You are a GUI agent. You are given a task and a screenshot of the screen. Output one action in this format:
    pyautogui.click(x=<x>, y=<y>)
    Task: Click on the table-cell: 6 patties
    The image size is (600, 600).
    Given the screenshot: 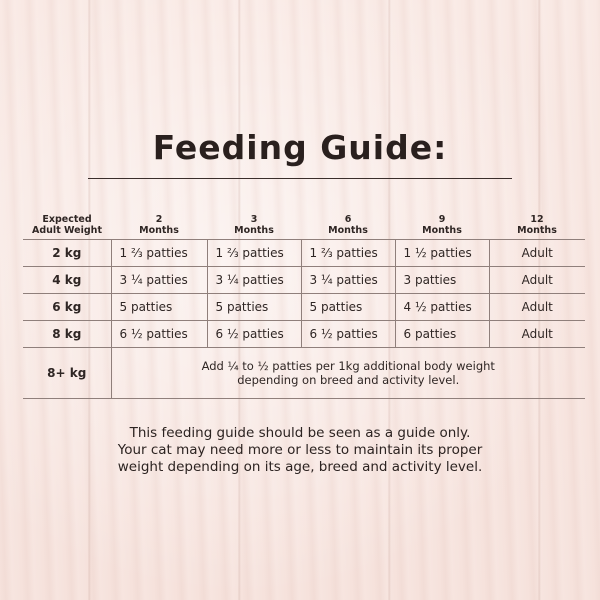 What is the action you would take?
    pyautogui.click(x=441, y=334)
    